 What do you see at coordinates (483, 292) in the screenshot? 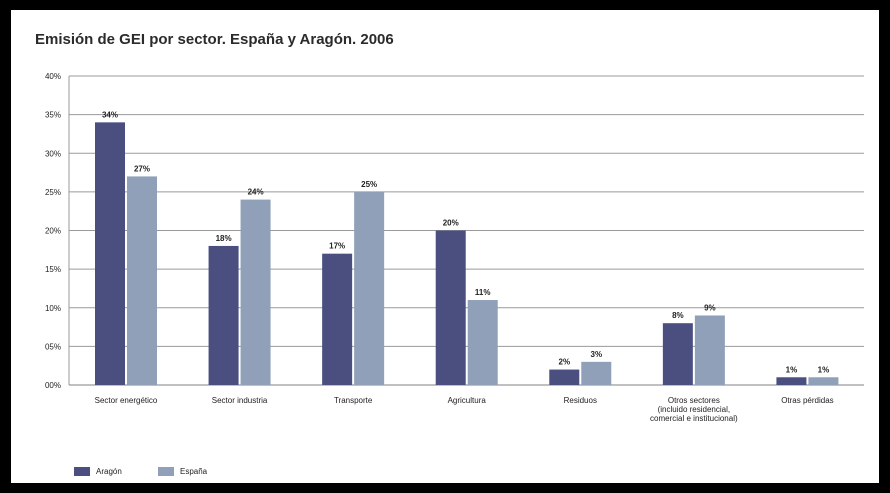
I see `data-label: 11%` at bounding box center [483, 292].